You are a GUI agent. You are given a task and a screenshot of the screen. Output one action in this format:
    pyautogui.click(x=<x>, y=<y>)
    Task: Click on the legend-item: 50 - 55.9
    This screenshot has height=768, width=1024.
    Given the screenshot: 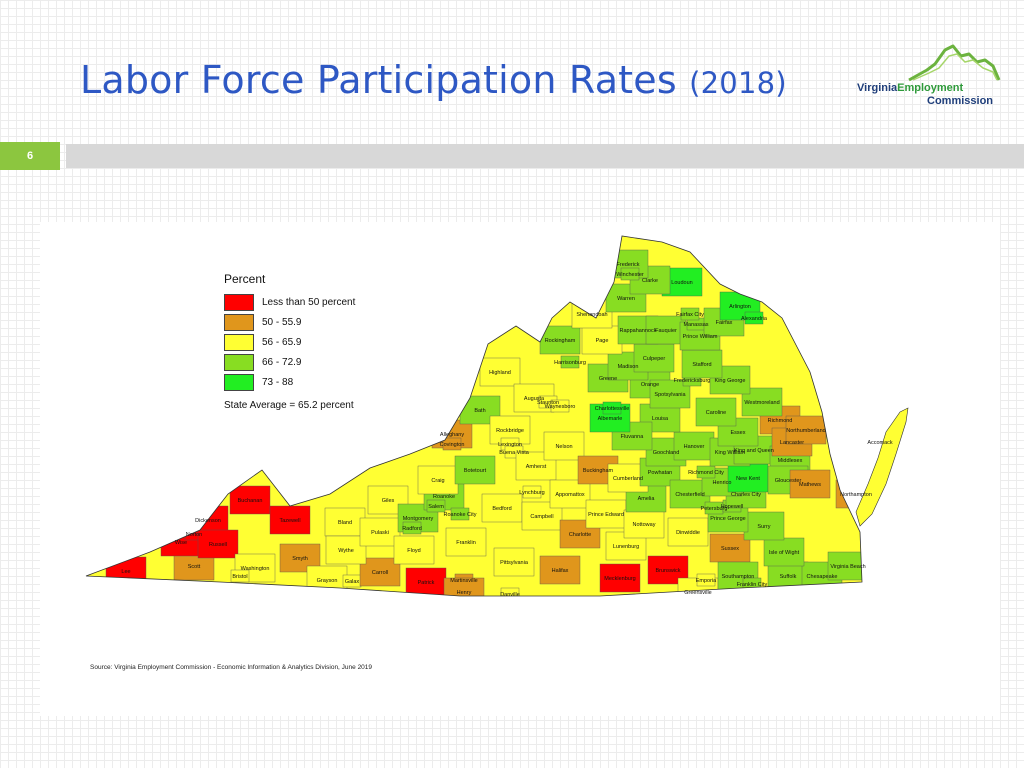 What is the action you would take?
    pyautogui.click(x=289, y=322)
    